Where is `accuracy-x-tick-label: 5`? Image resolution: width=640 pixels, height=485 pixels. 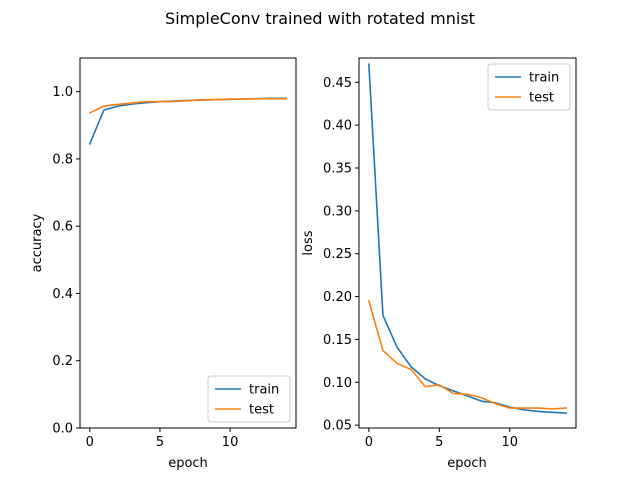
accuracy-x-tick-label: 5 is located at coordinates (160, 442).